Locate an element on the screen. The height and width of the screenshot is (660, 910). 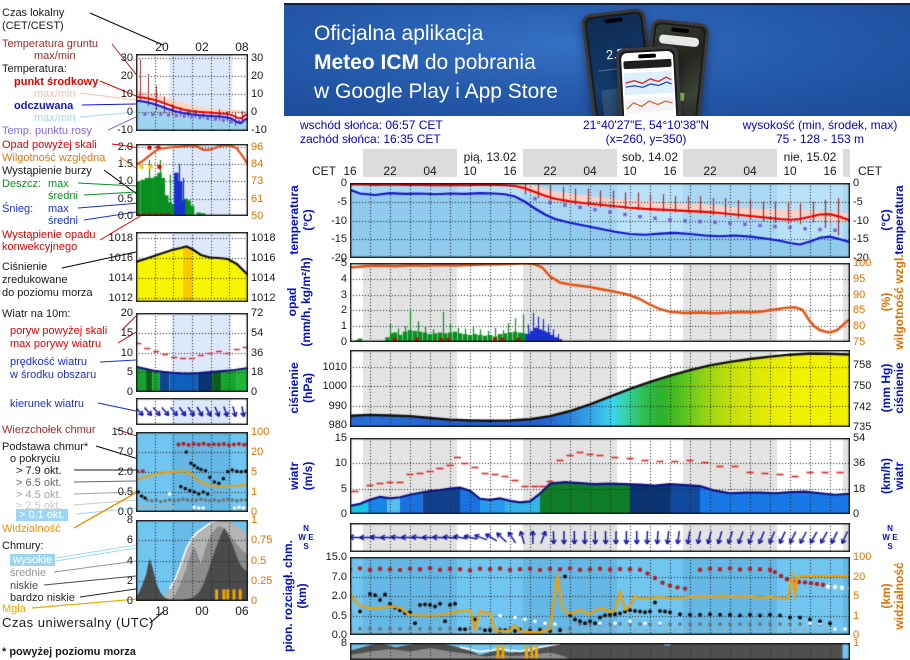
legend-item: max/min is located at coordinates (55, 94).